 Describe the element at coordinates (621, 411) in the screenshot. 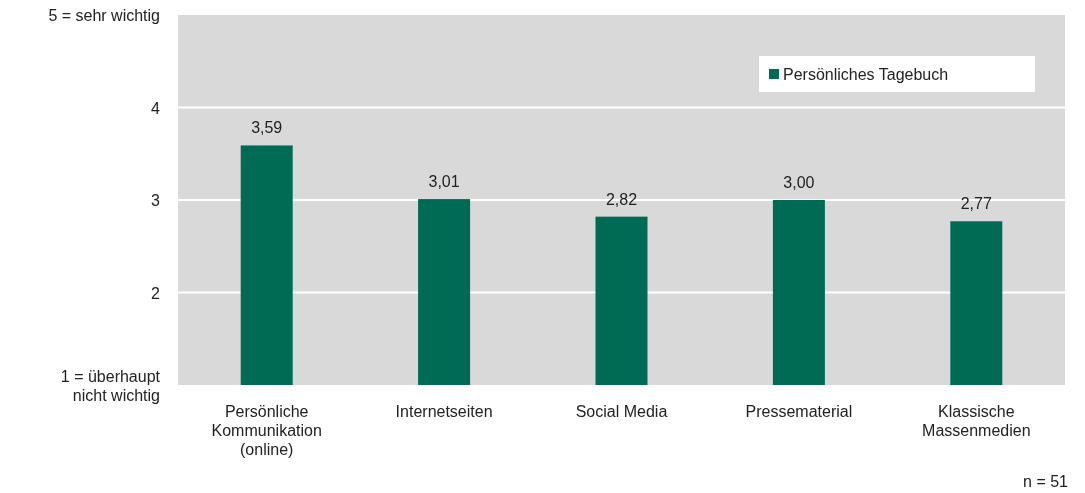

I see `x-tick-label: Social Media` at that location.